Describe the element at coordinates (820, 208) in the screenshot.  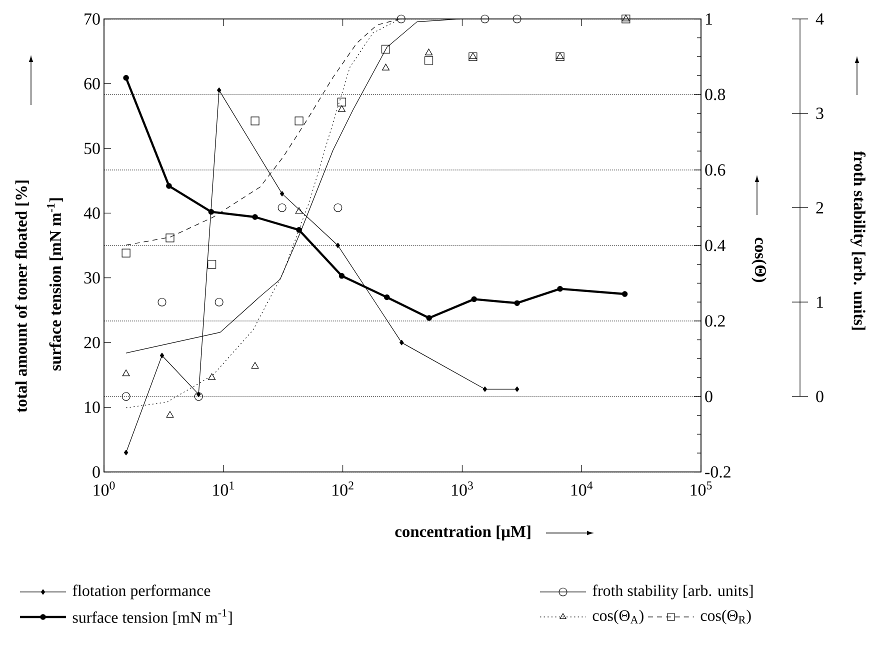
I see `y3-tick-label: 2` at that location.